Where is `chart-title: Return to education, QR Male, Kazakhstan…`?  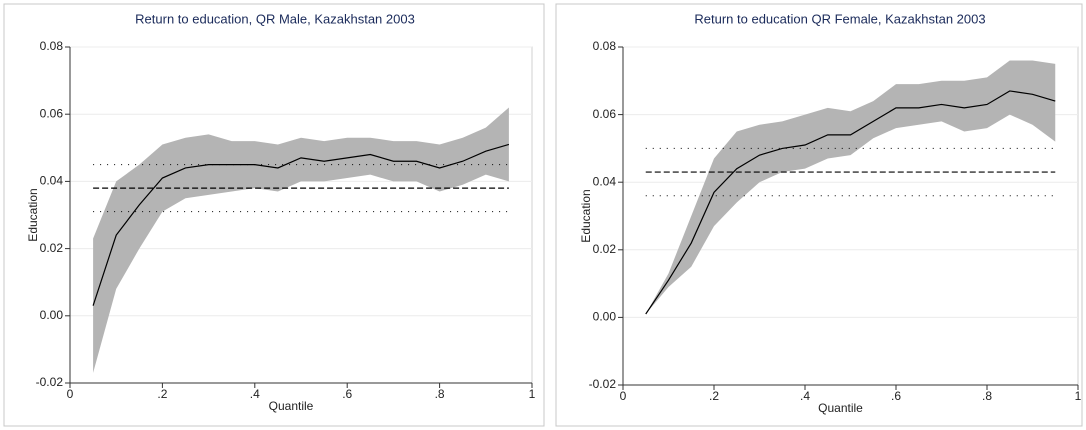
chart-title: Return to education, QR Male, Kazakhstan… is located at coordinates (275, 18).